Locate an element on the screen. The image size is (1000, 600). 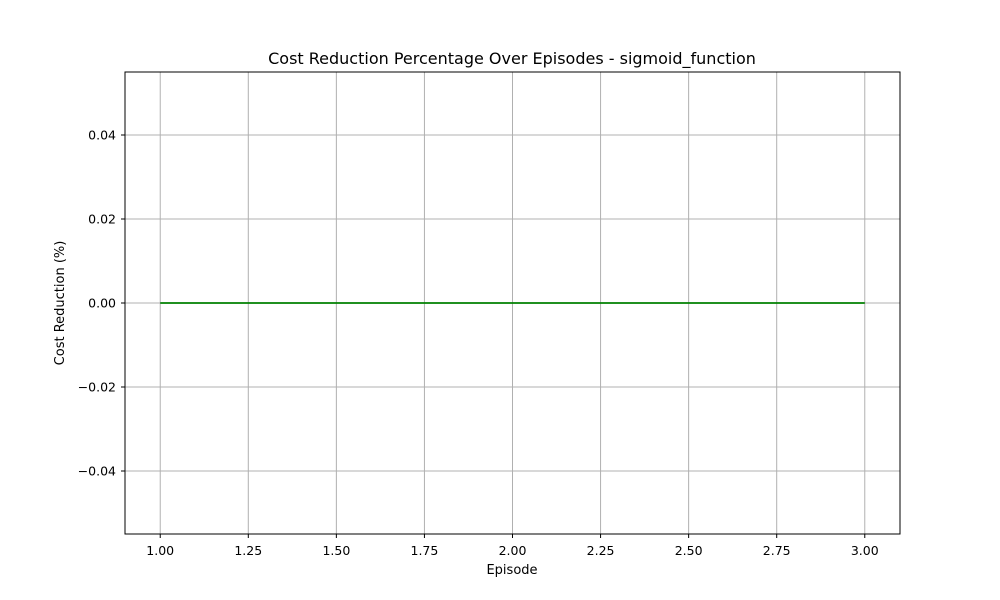
x-tick-label: 1.25 is located at coordinates (248, 550).